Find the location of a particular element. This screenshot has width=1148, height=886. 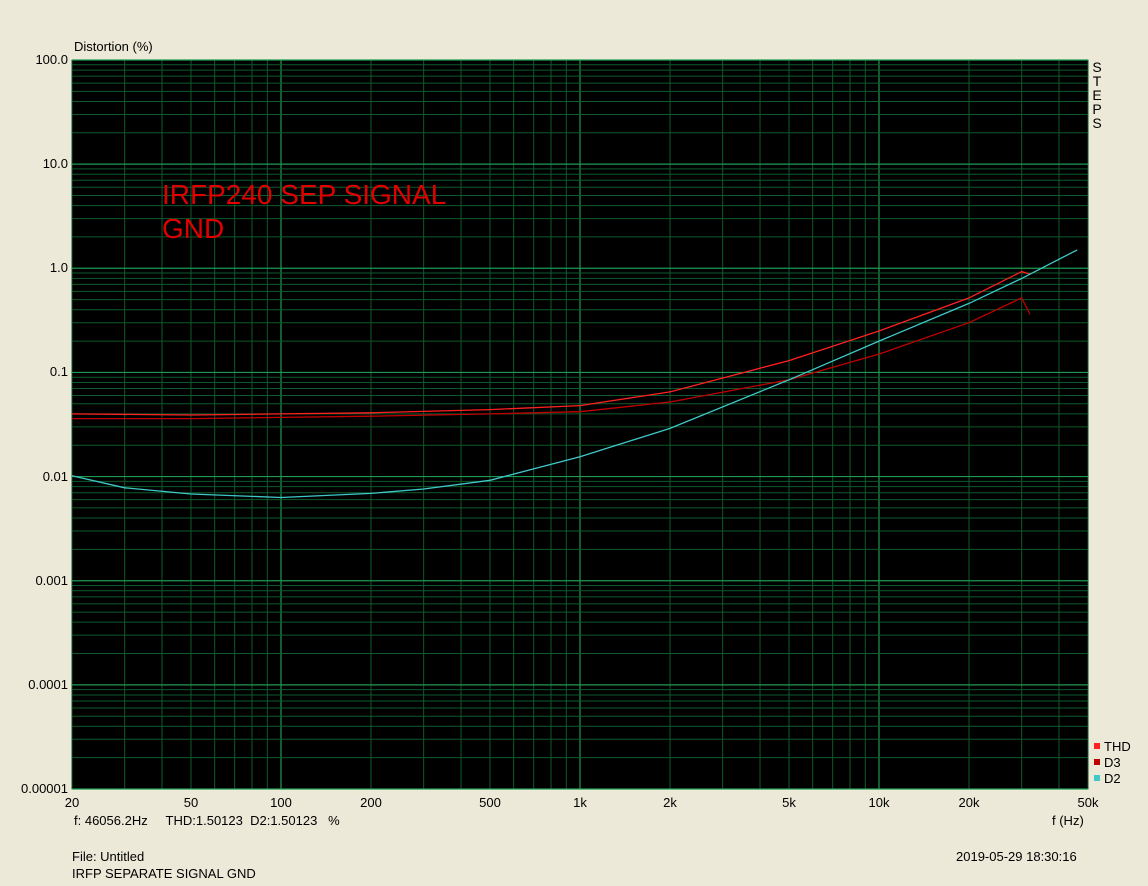

x-tick-label: 500 is located at coordinates (490, 802).